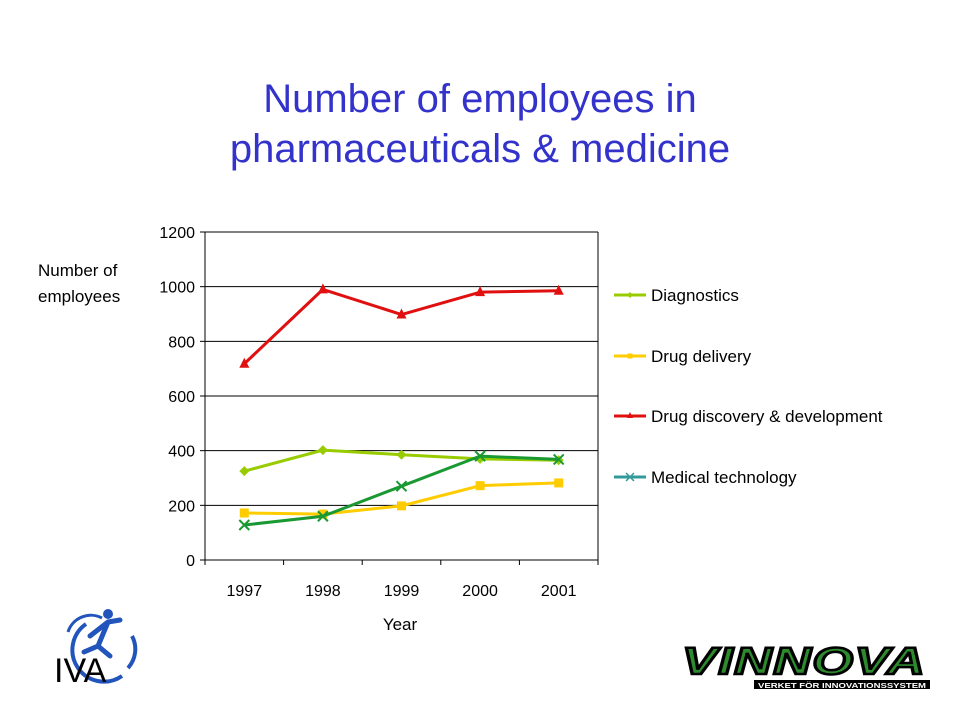 This screenshot has height=720, width=960. What do you see at coordinates (400, 624) in the screenshot?
I see `x-axis-label: Year` at bounding box center [400, 624].